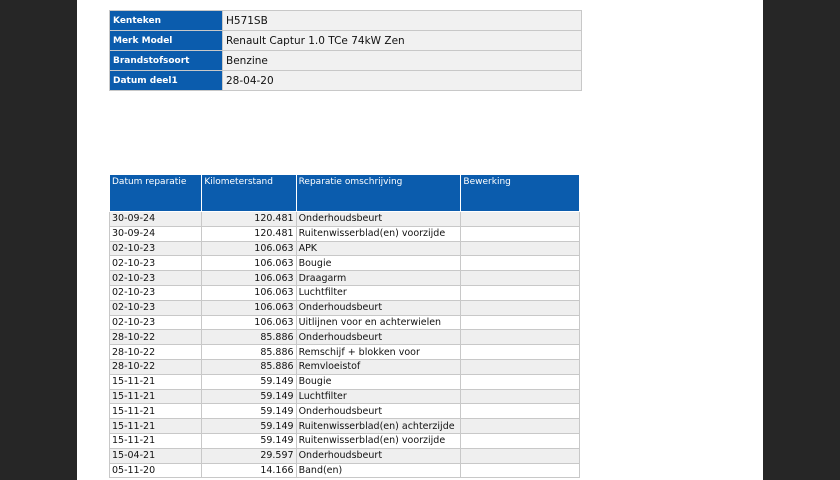 This screenshot has width=840, height=480. What do you see at coordinates (166, 40) in the screenshot?
I see `field-label: Merk Model` at bounding box center [166, 40].